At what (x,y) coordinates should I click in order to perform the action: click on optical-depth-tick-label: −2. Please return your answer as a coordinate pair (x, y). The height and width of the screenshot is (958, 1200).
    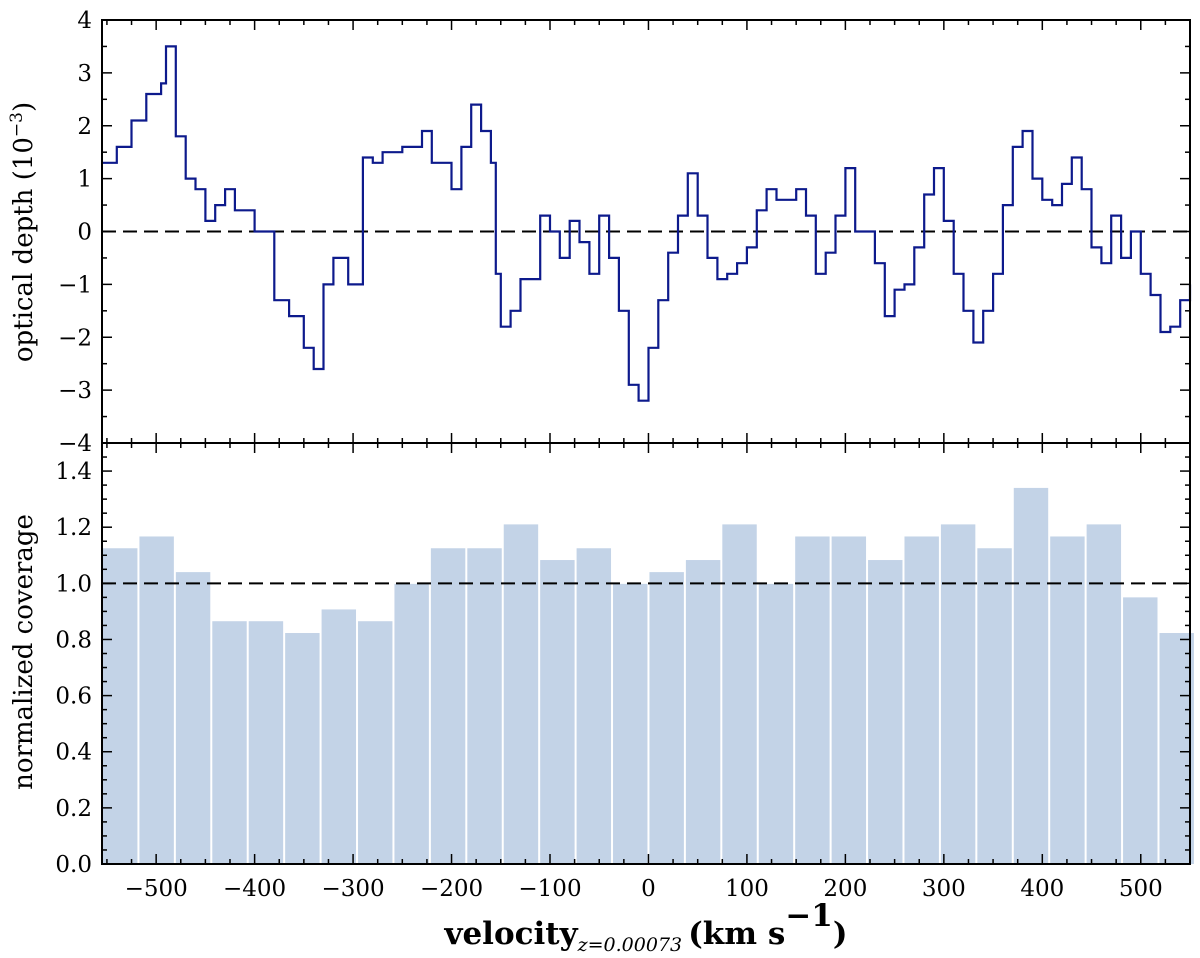
    Looking at the image, I should click on (75, 338).